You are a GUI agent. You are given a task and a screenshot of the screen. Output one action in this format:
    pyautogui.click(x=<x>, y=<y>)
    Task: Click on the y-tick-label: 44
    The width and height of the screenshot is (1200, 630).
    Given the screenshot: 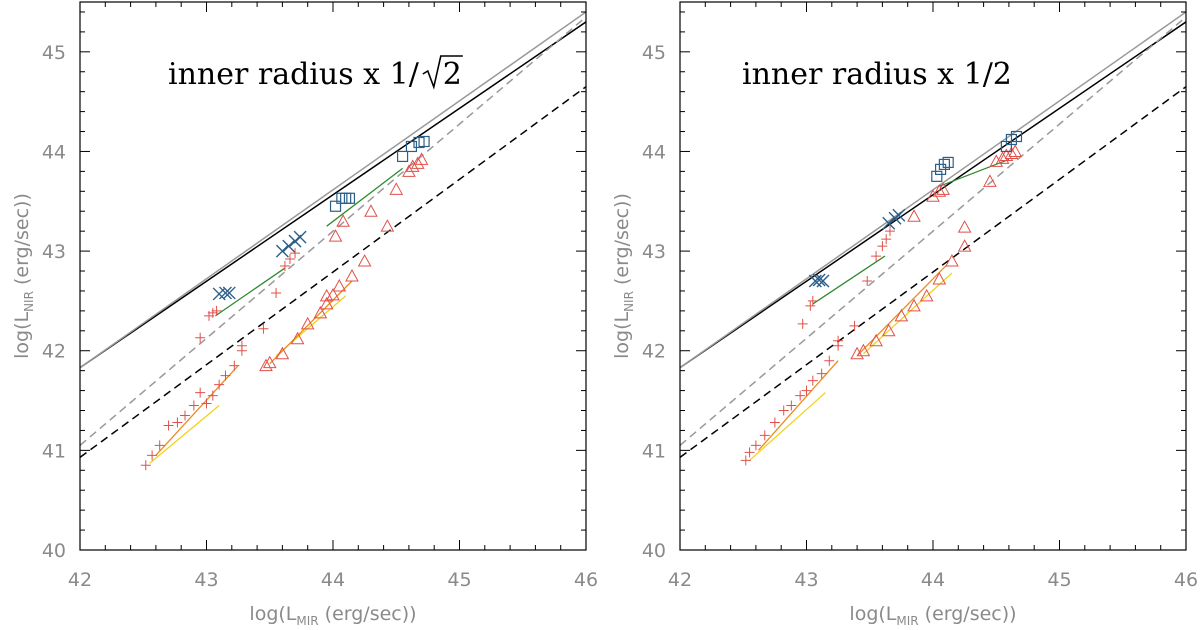 What is the action you would take?
    pyautogui.click(x=654, y=152)
    